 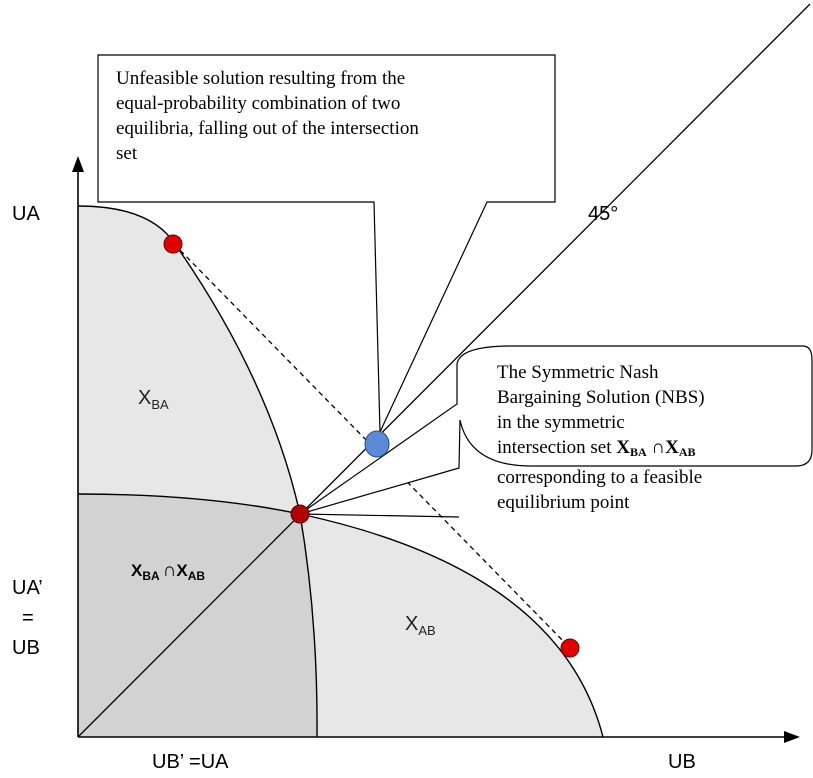 I want to click on x-axis-label: UB, so click(x=682, y=762).